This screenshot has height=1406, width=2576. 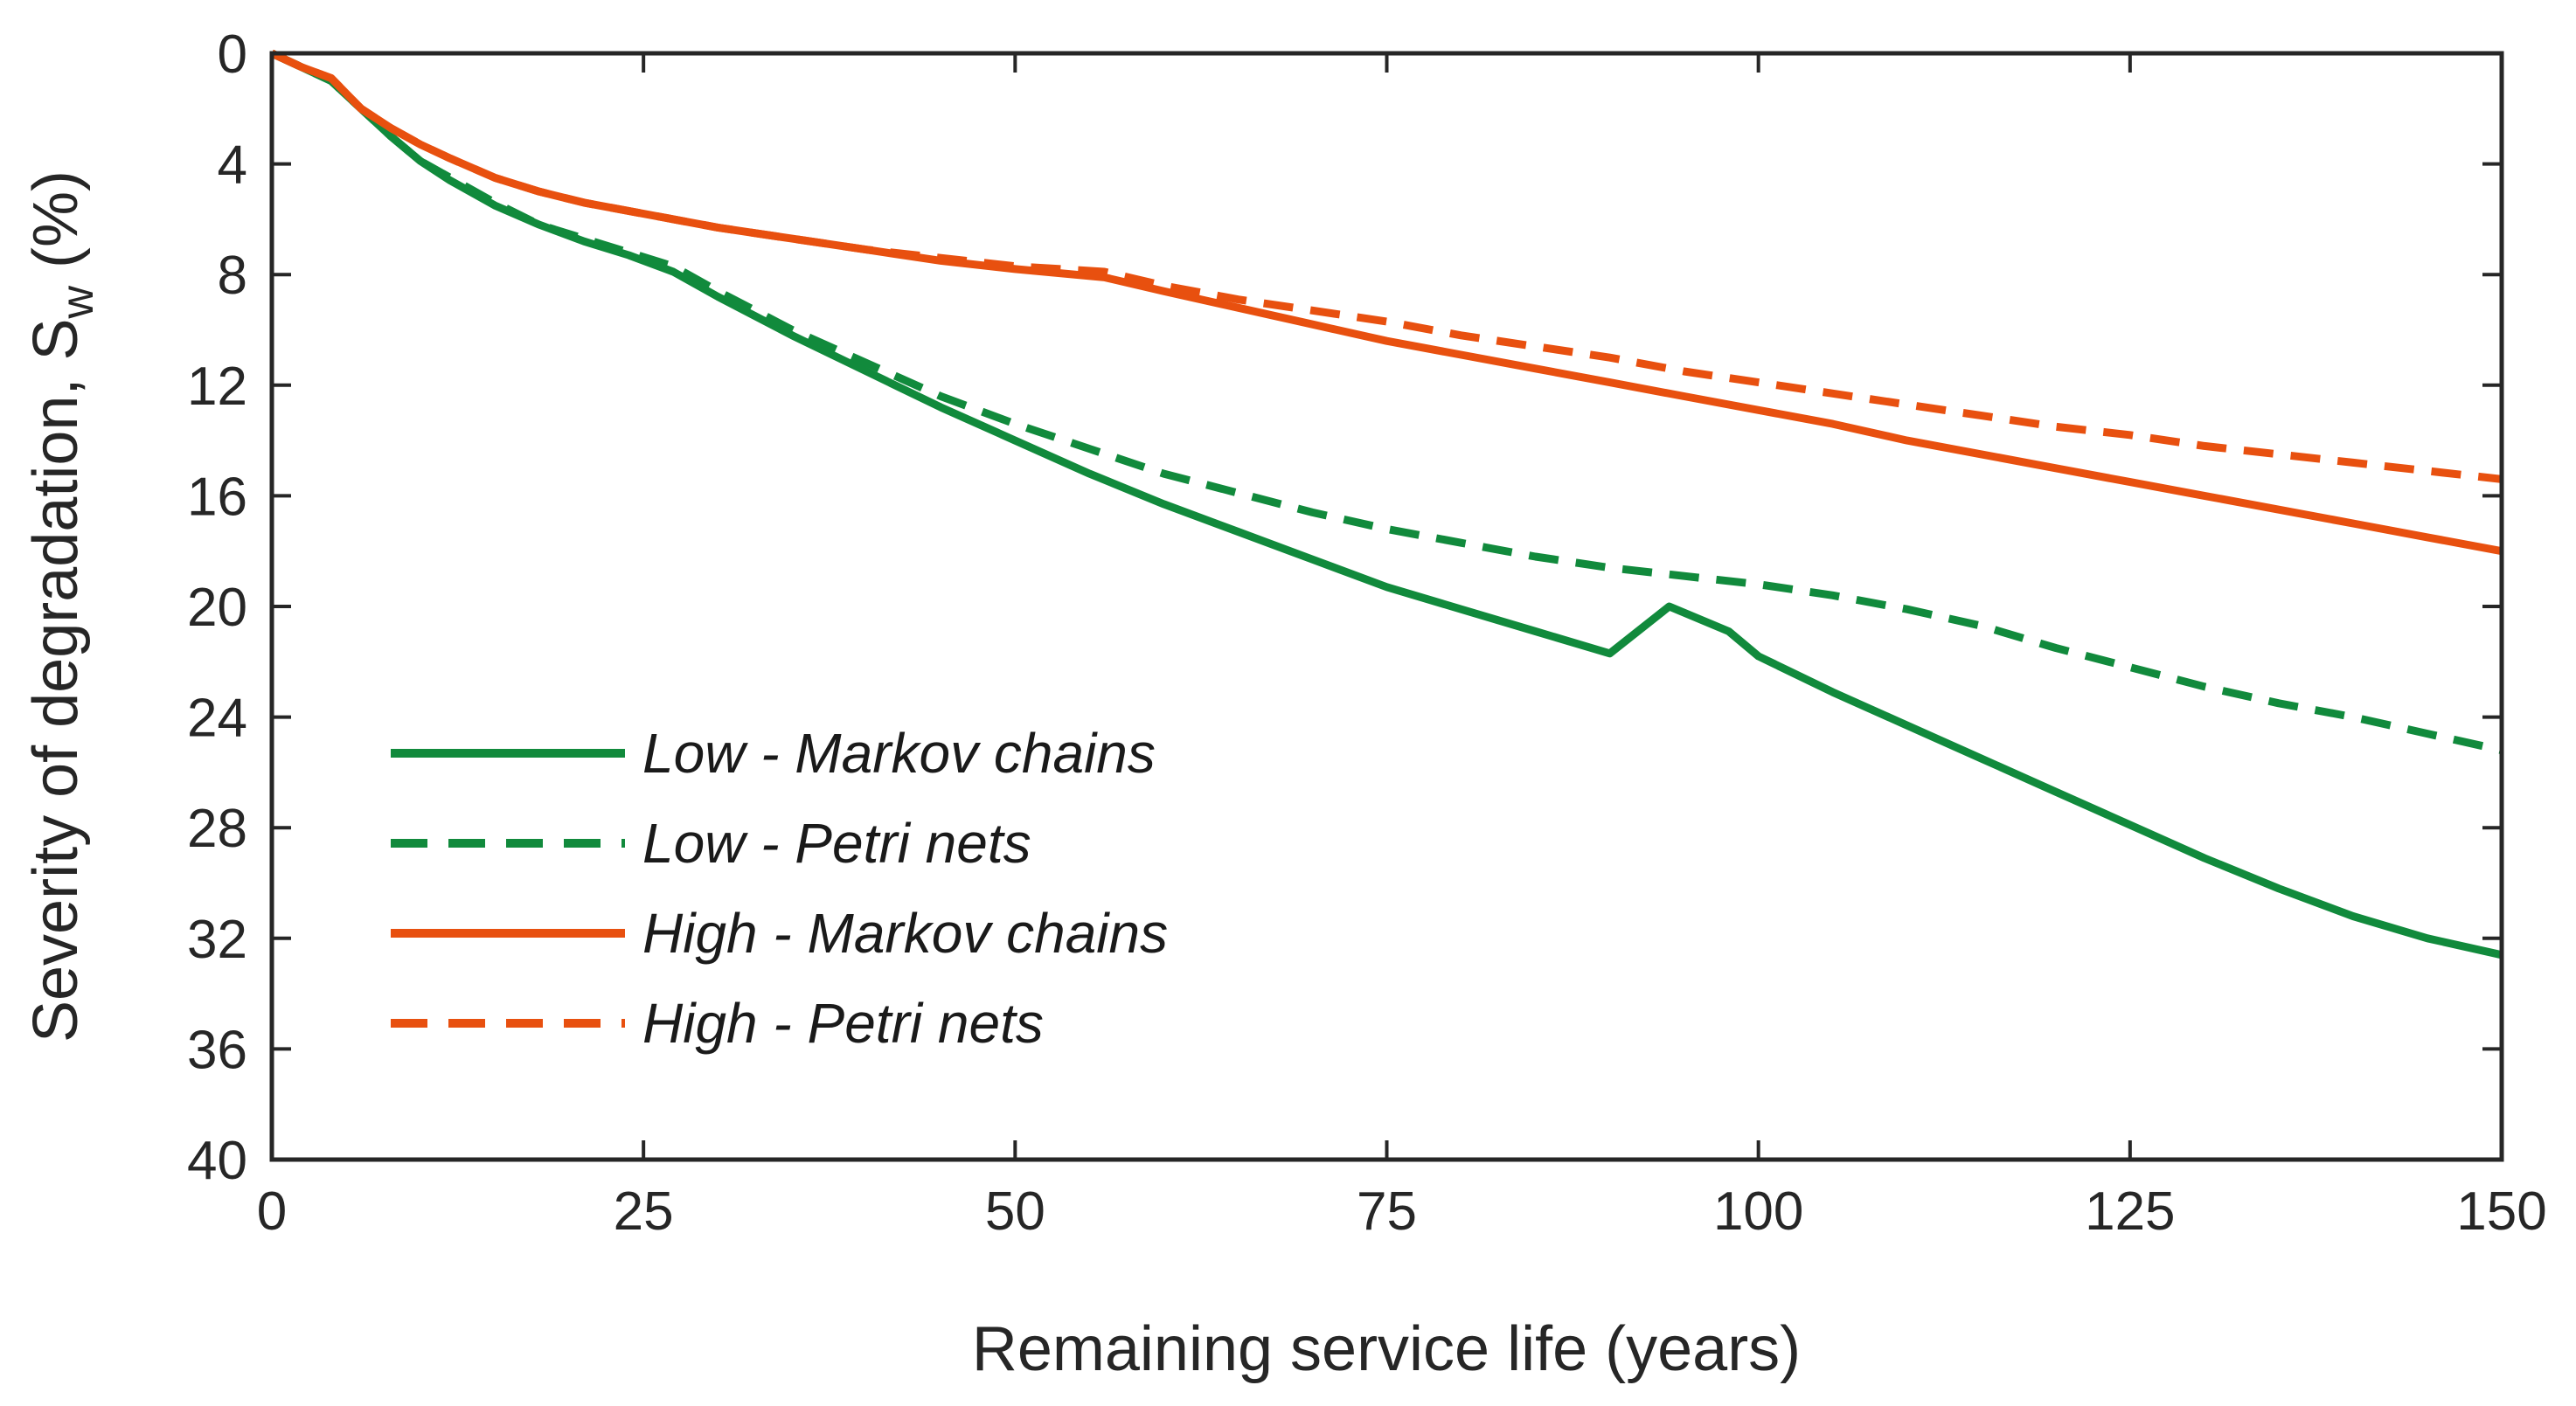 I want to click on x-tick-label: 100, so click(x=1758, y=1211).